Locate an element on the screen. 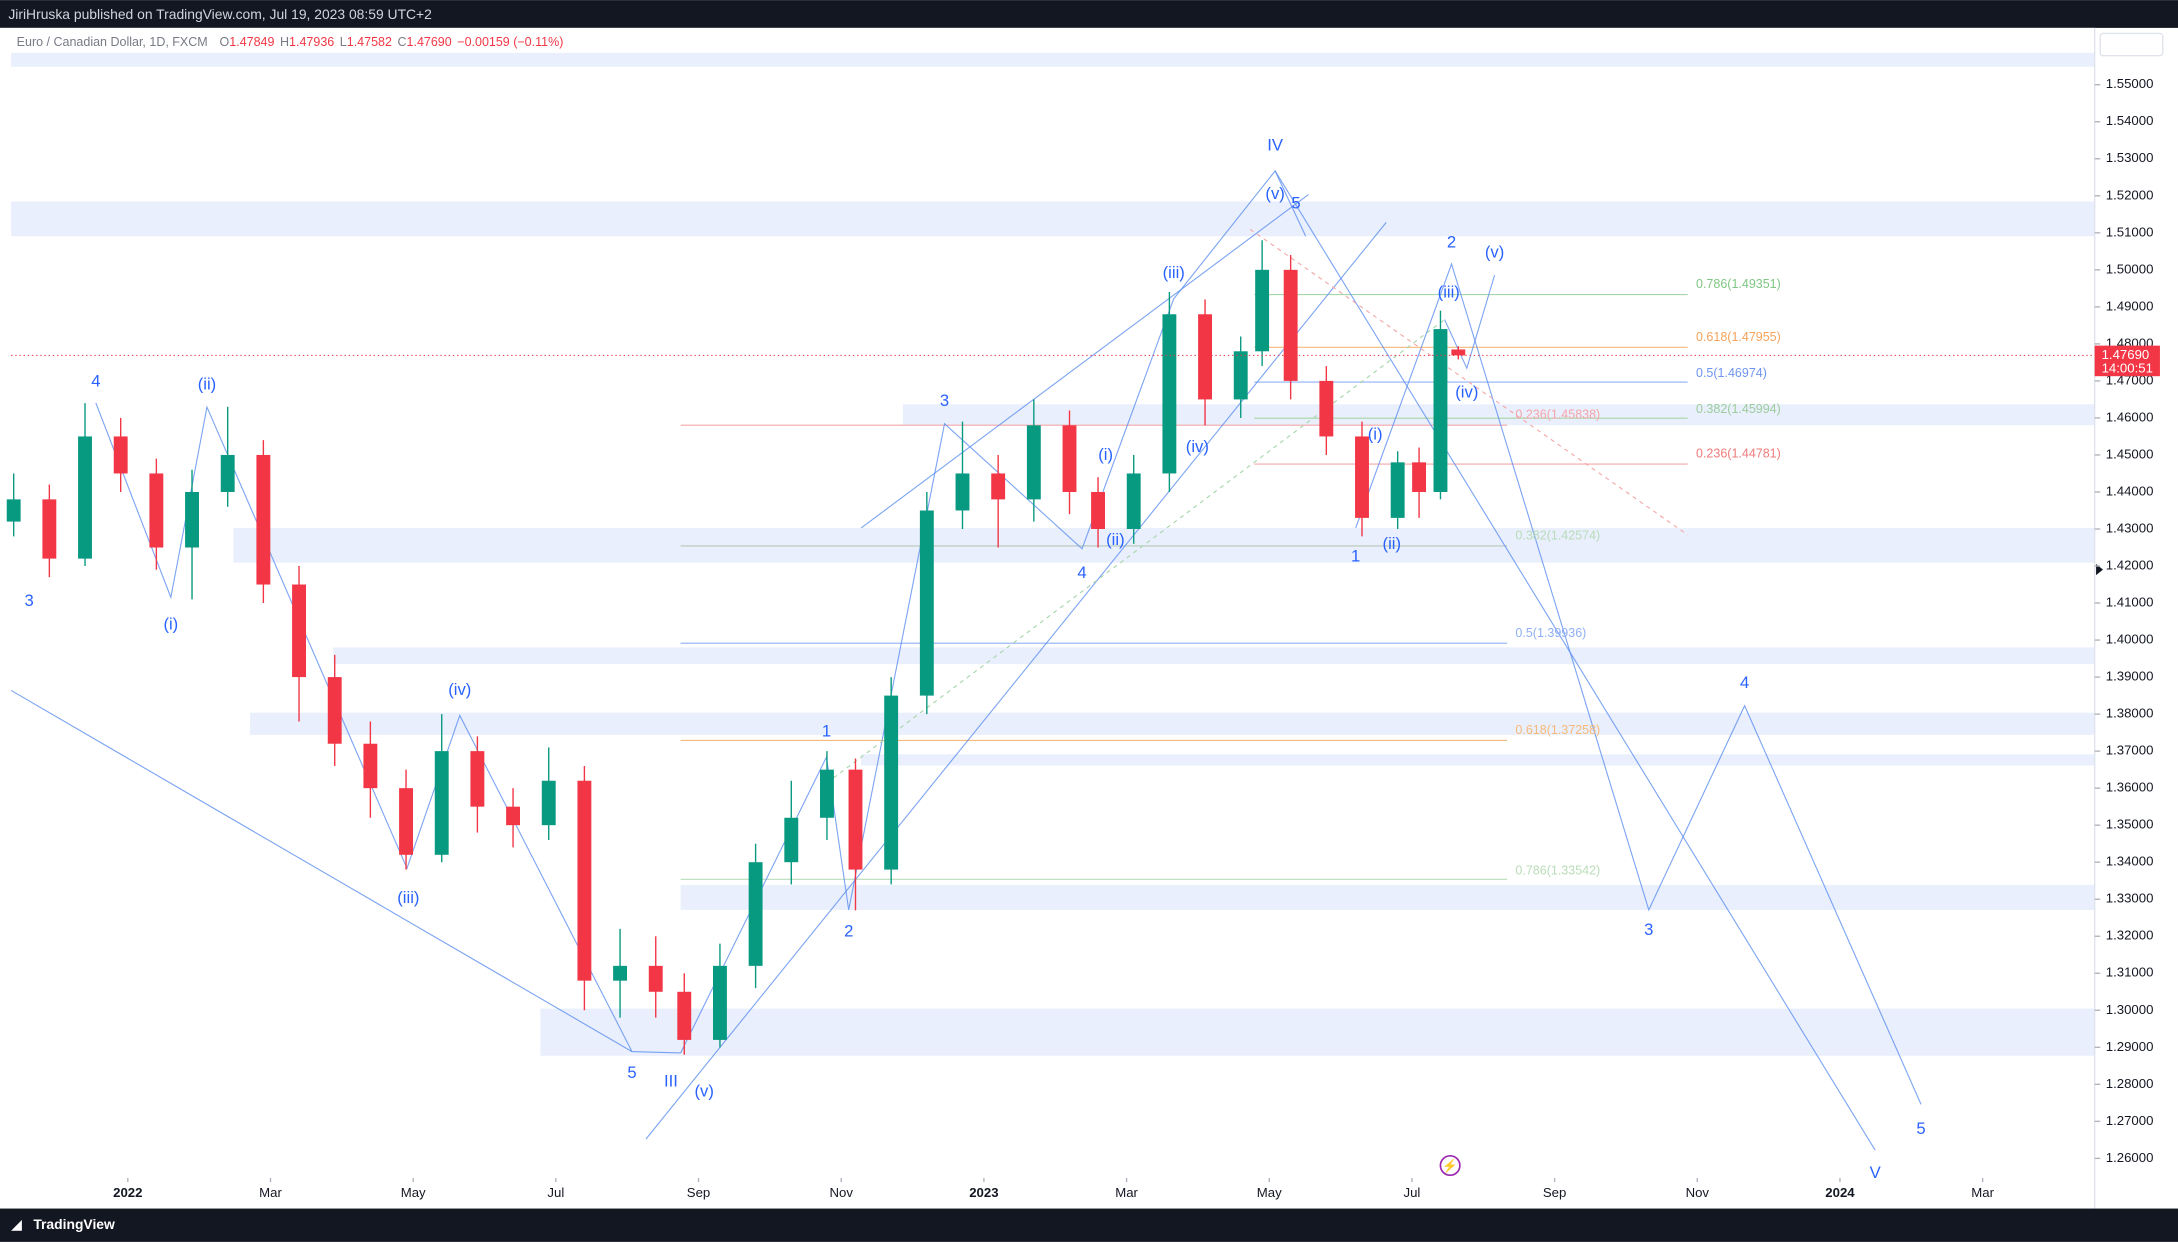 This screenshot has width=2178, height=1242. y-tick-label: 1.31000 is located at coordinates (2130, 972).